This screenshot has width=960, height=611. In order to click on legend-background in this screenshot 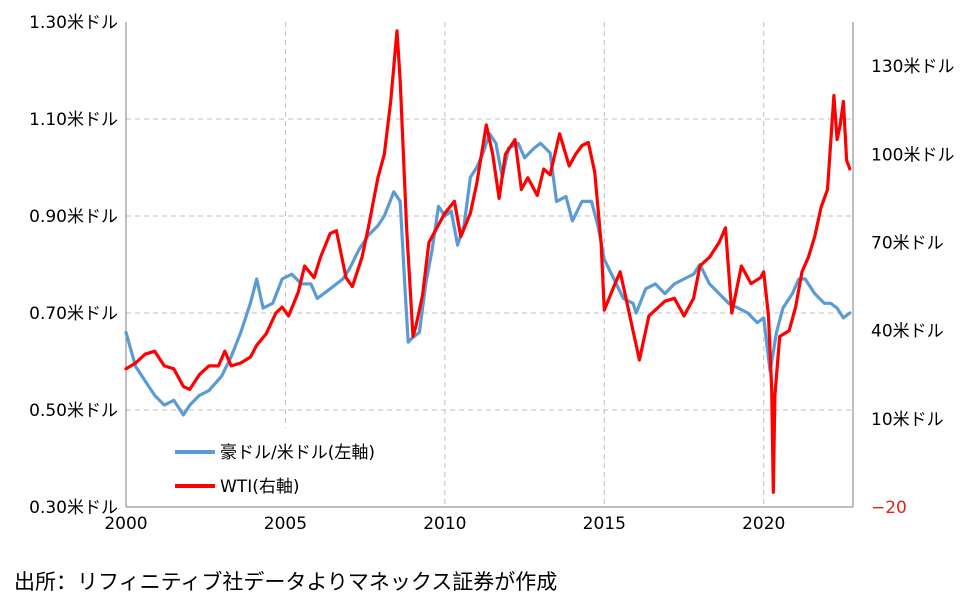, I will do `click(264, 467)`.